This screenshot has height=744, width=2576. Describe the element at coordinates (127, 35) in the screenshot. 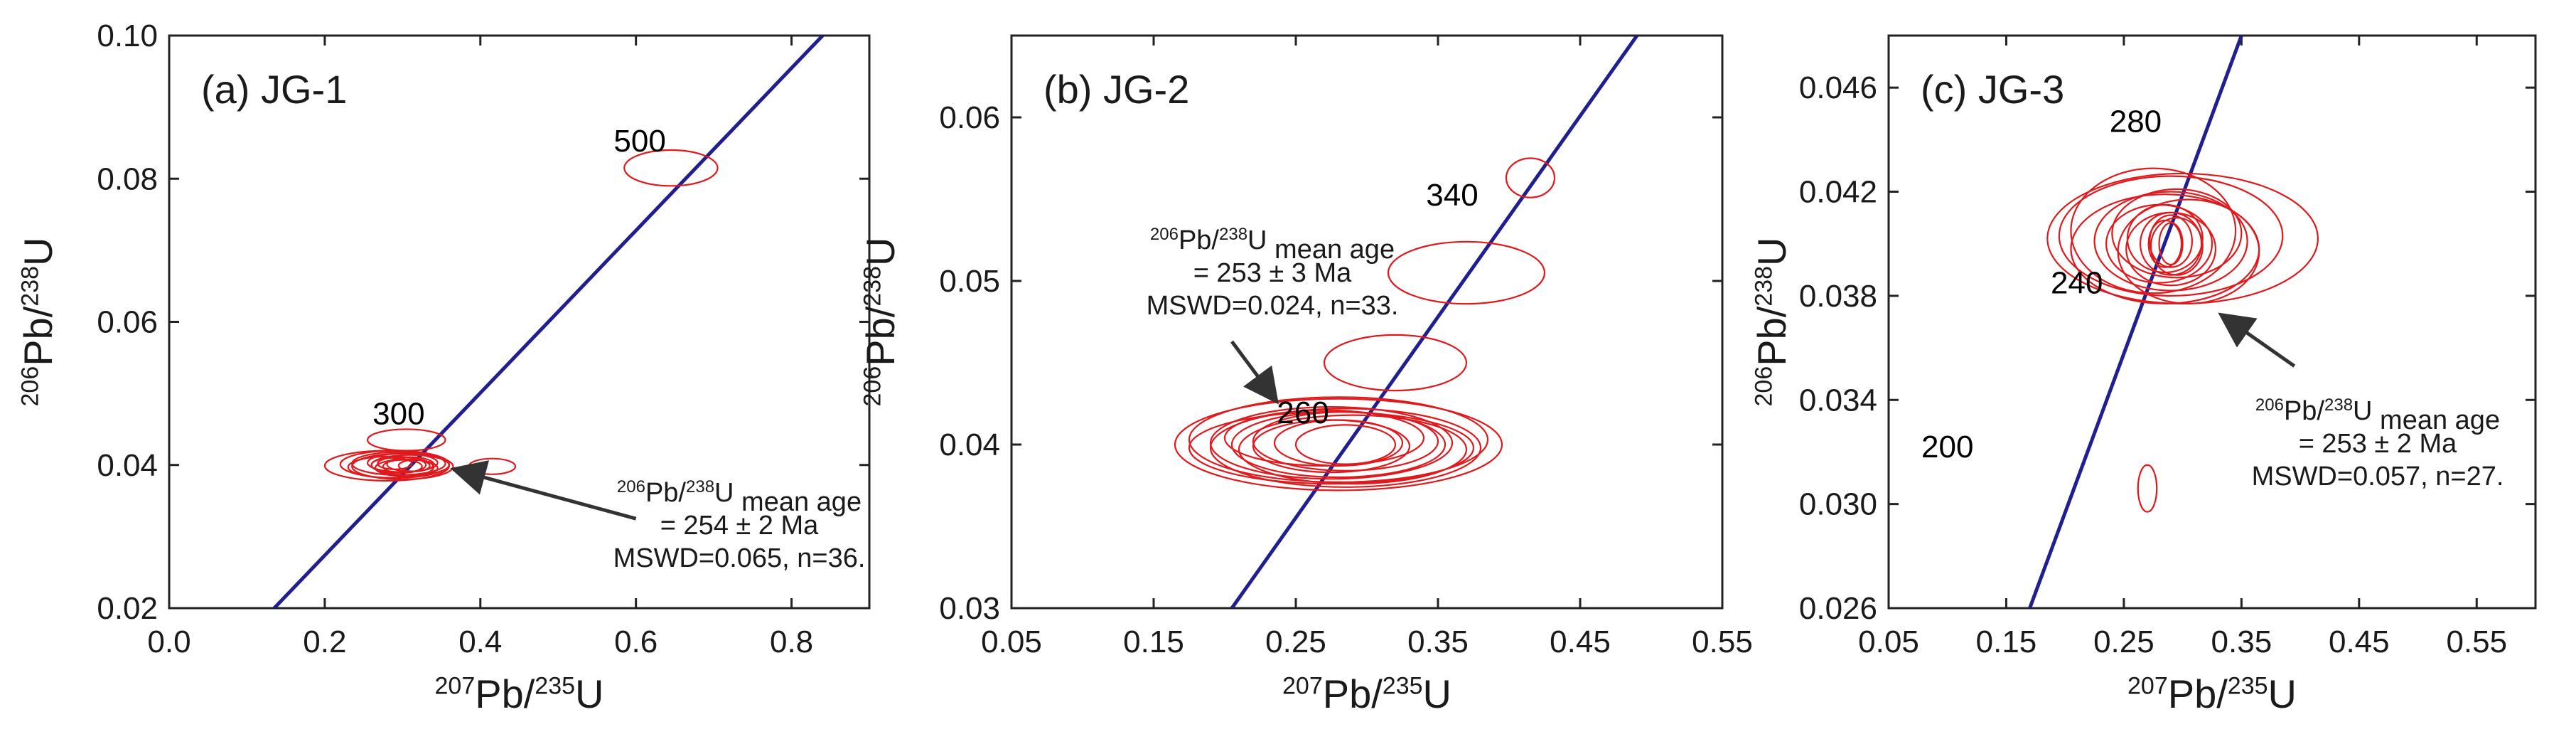

I see `y-tick-label: 0.10` at that location.